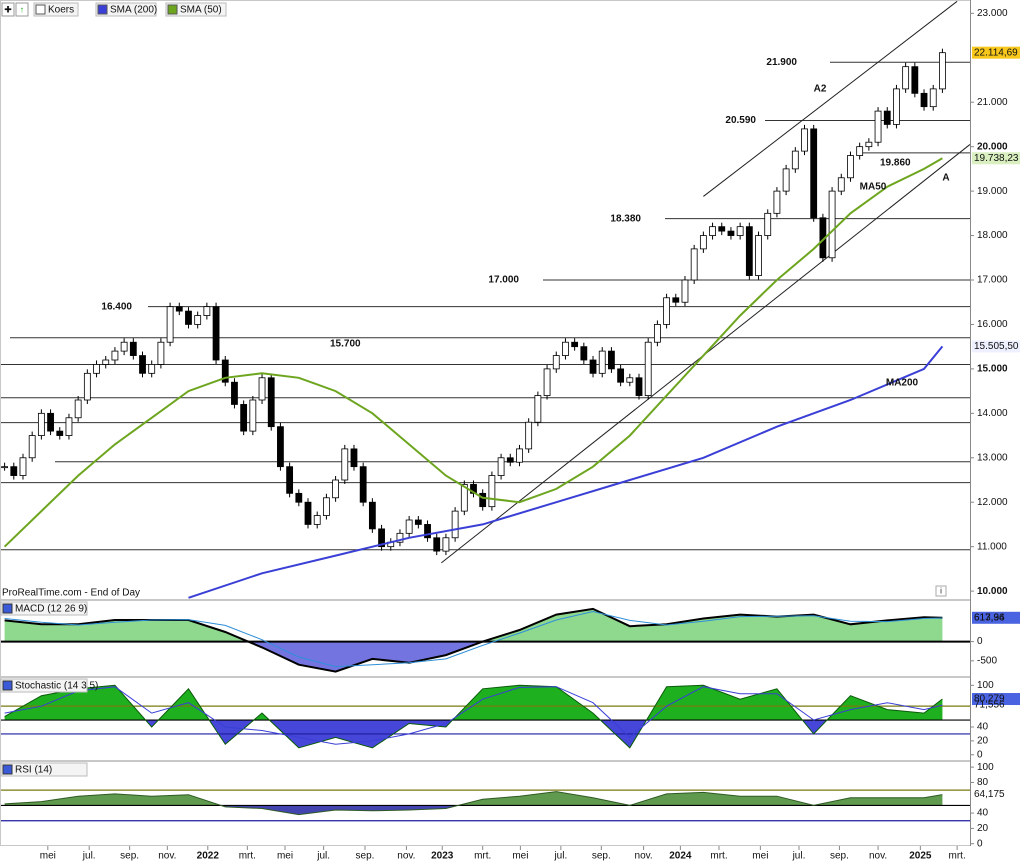 Image resolution: width=1024 pixels, height=867 pixels. I want to click on y-tick-label: -500, so click(987, 660).